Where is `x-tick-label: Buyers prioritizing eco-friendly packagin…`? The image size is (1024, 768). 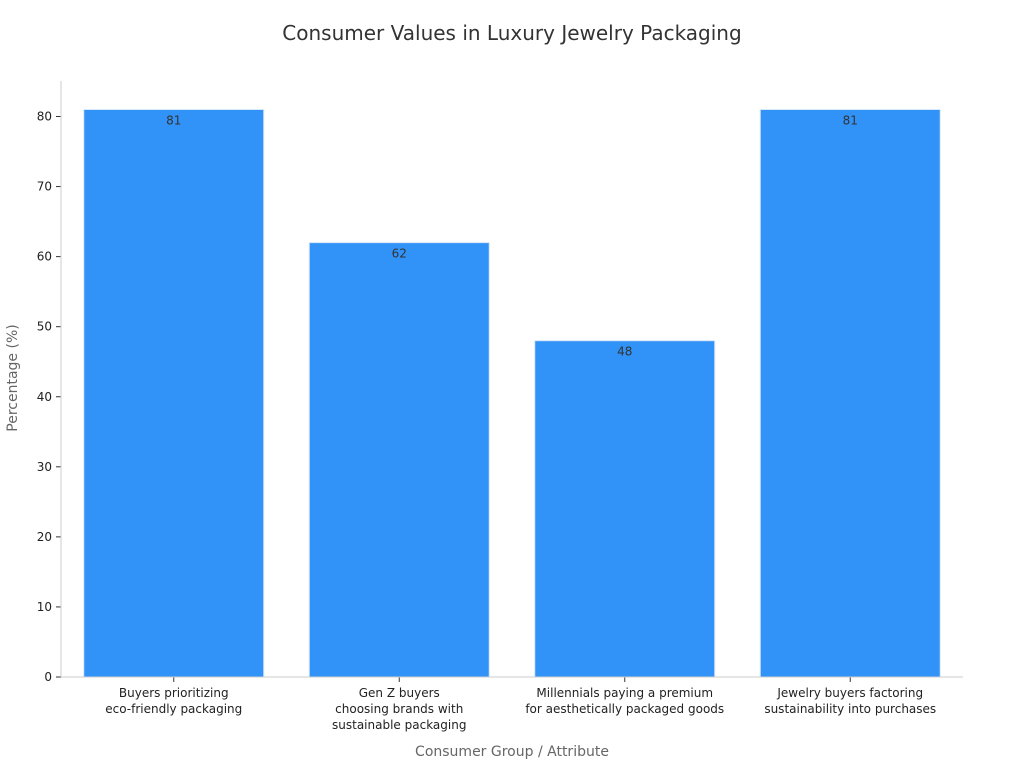 x-tick-label: Buyers prioritizing eco-friendly packagin… is located at coordinates (173, 701).